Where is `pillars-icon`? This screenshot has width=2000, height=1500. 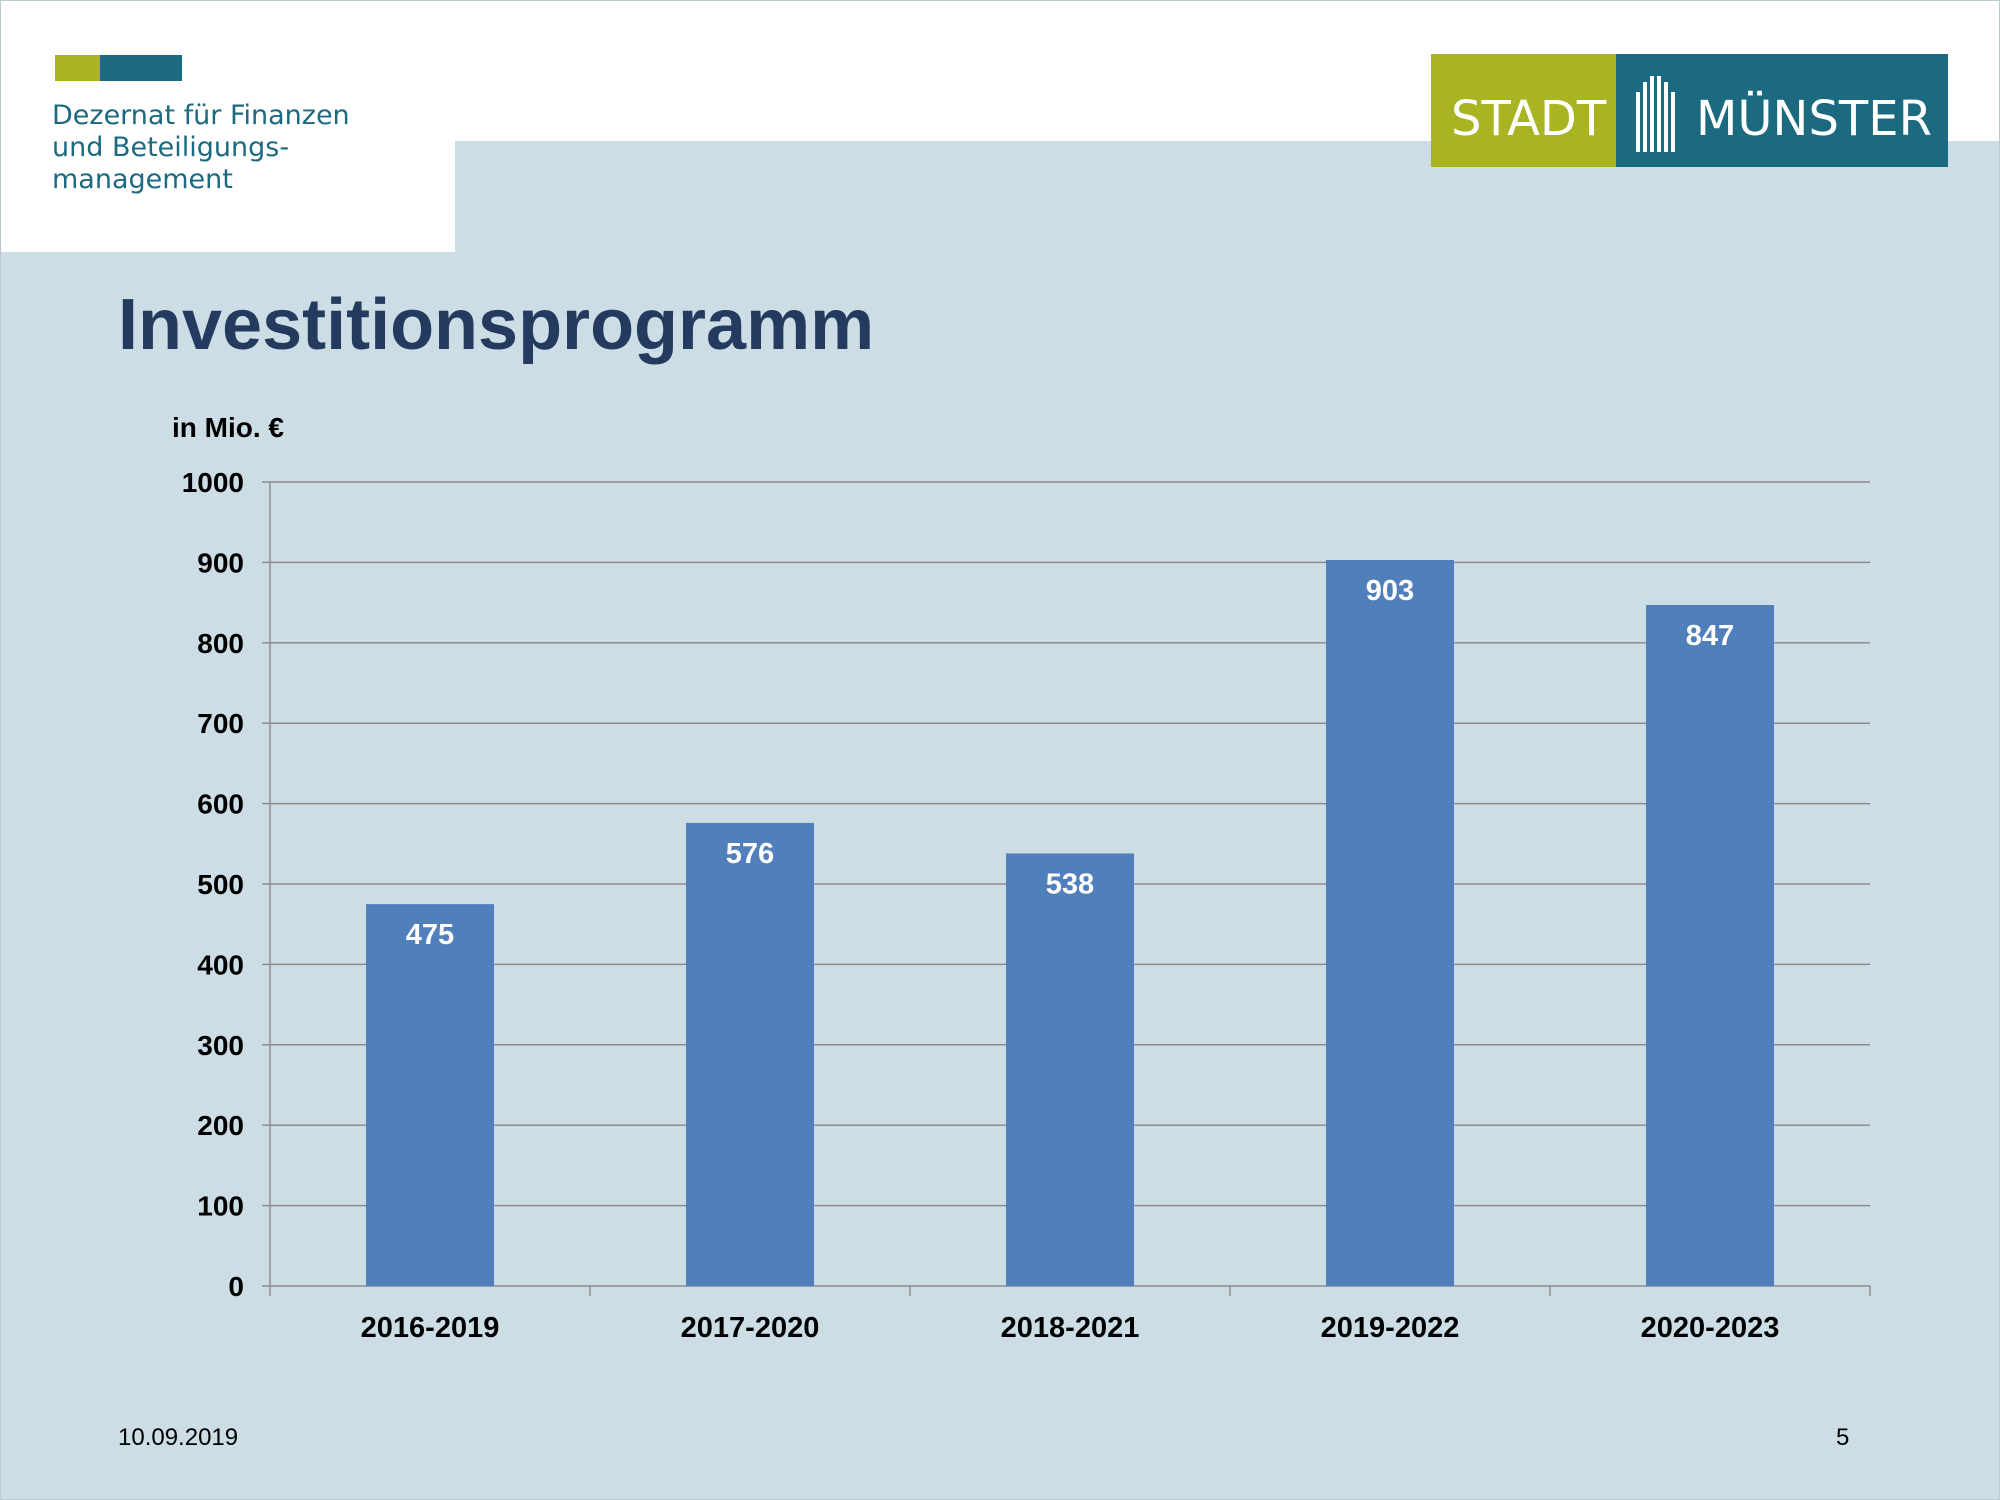 pillars-icon is located at coordinates (1655, 114).